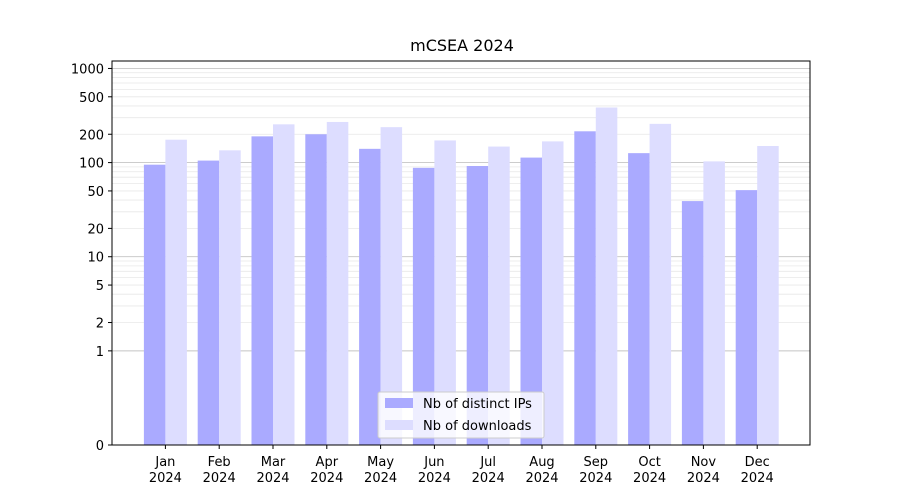 The height and width of the screenshot is (500, 900). I want to click on y-tick-label: 200, so click(91, 135).